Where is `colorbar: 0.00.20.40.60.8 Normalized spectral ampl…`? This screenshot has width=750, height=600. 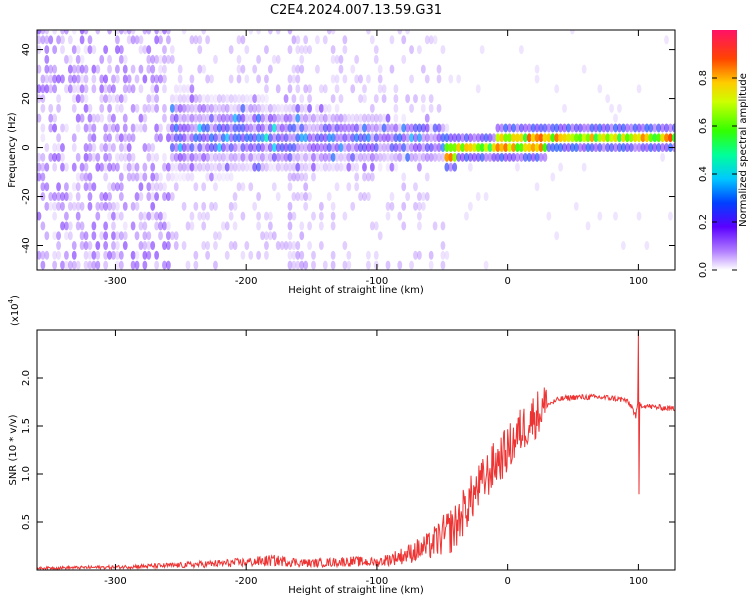 colorbar: 0.00.20.40.60.8 Normalized spectral ampl… is located at coordinates (723, 154).